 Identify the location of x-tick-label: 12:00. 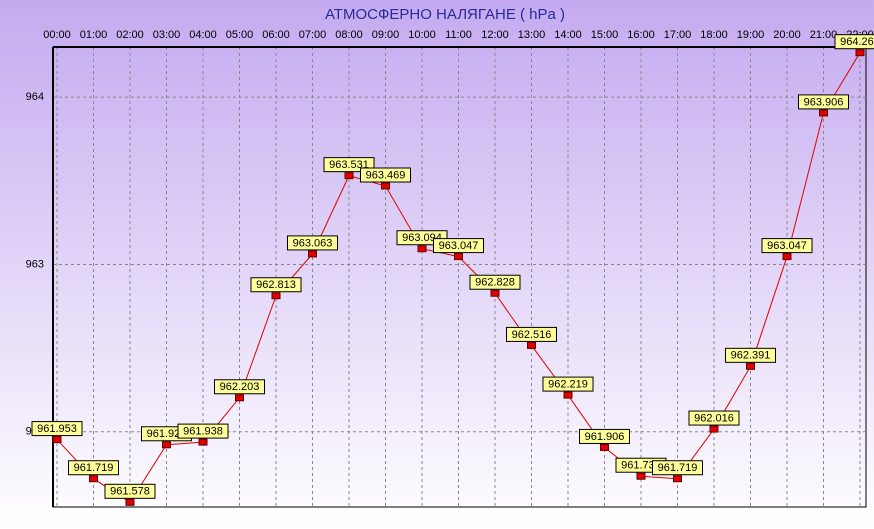
(495, 35).